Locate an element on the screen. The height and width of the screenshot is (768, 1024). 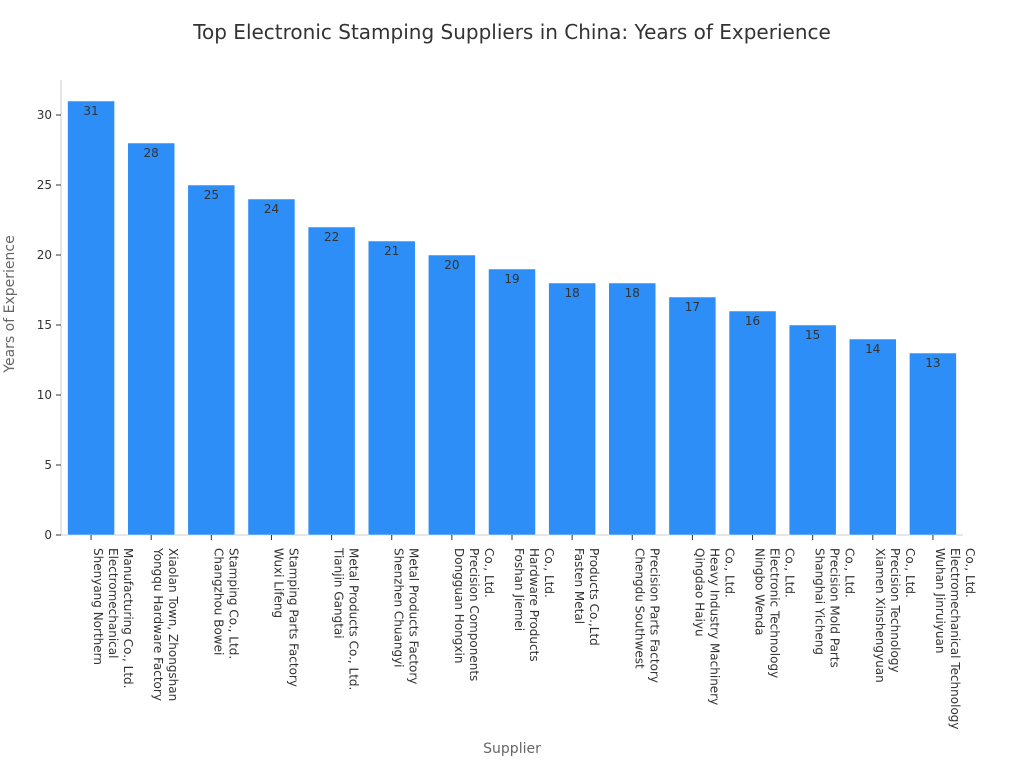
x-tick-label-line: Stamping Co., Ltd. is located at coordinates (233, 603).